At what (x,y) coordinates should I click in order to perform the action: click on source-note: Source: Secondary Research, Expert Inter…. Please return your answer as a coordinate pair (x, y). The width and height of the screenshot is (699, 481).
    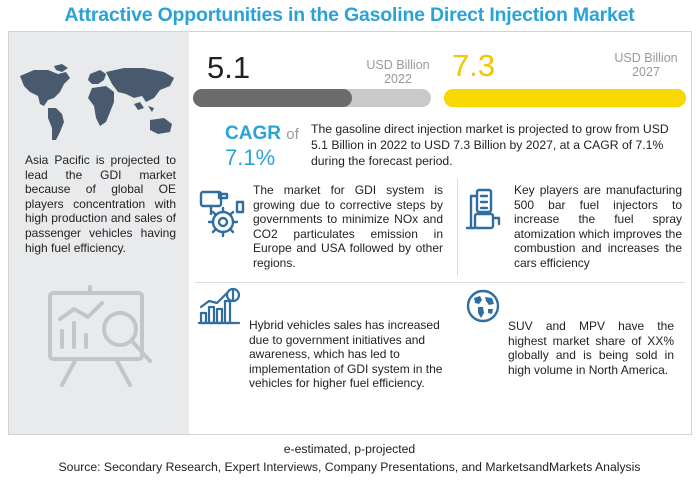
    Looking at the image, I should click on (349, 467).